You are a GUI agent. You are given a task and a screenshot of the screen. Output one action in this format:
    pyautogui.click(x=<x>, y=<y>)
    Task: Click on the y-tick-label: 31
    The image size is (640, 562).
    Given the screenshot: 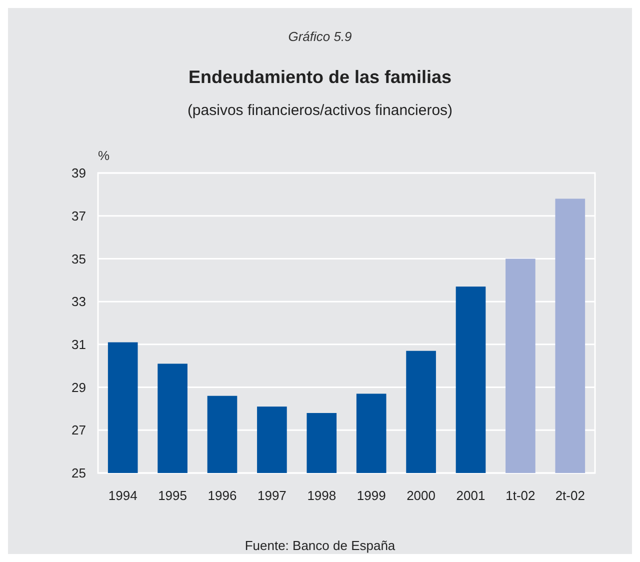 What is the action you would take?
    pyautogui.click(x=79, y=344)
    